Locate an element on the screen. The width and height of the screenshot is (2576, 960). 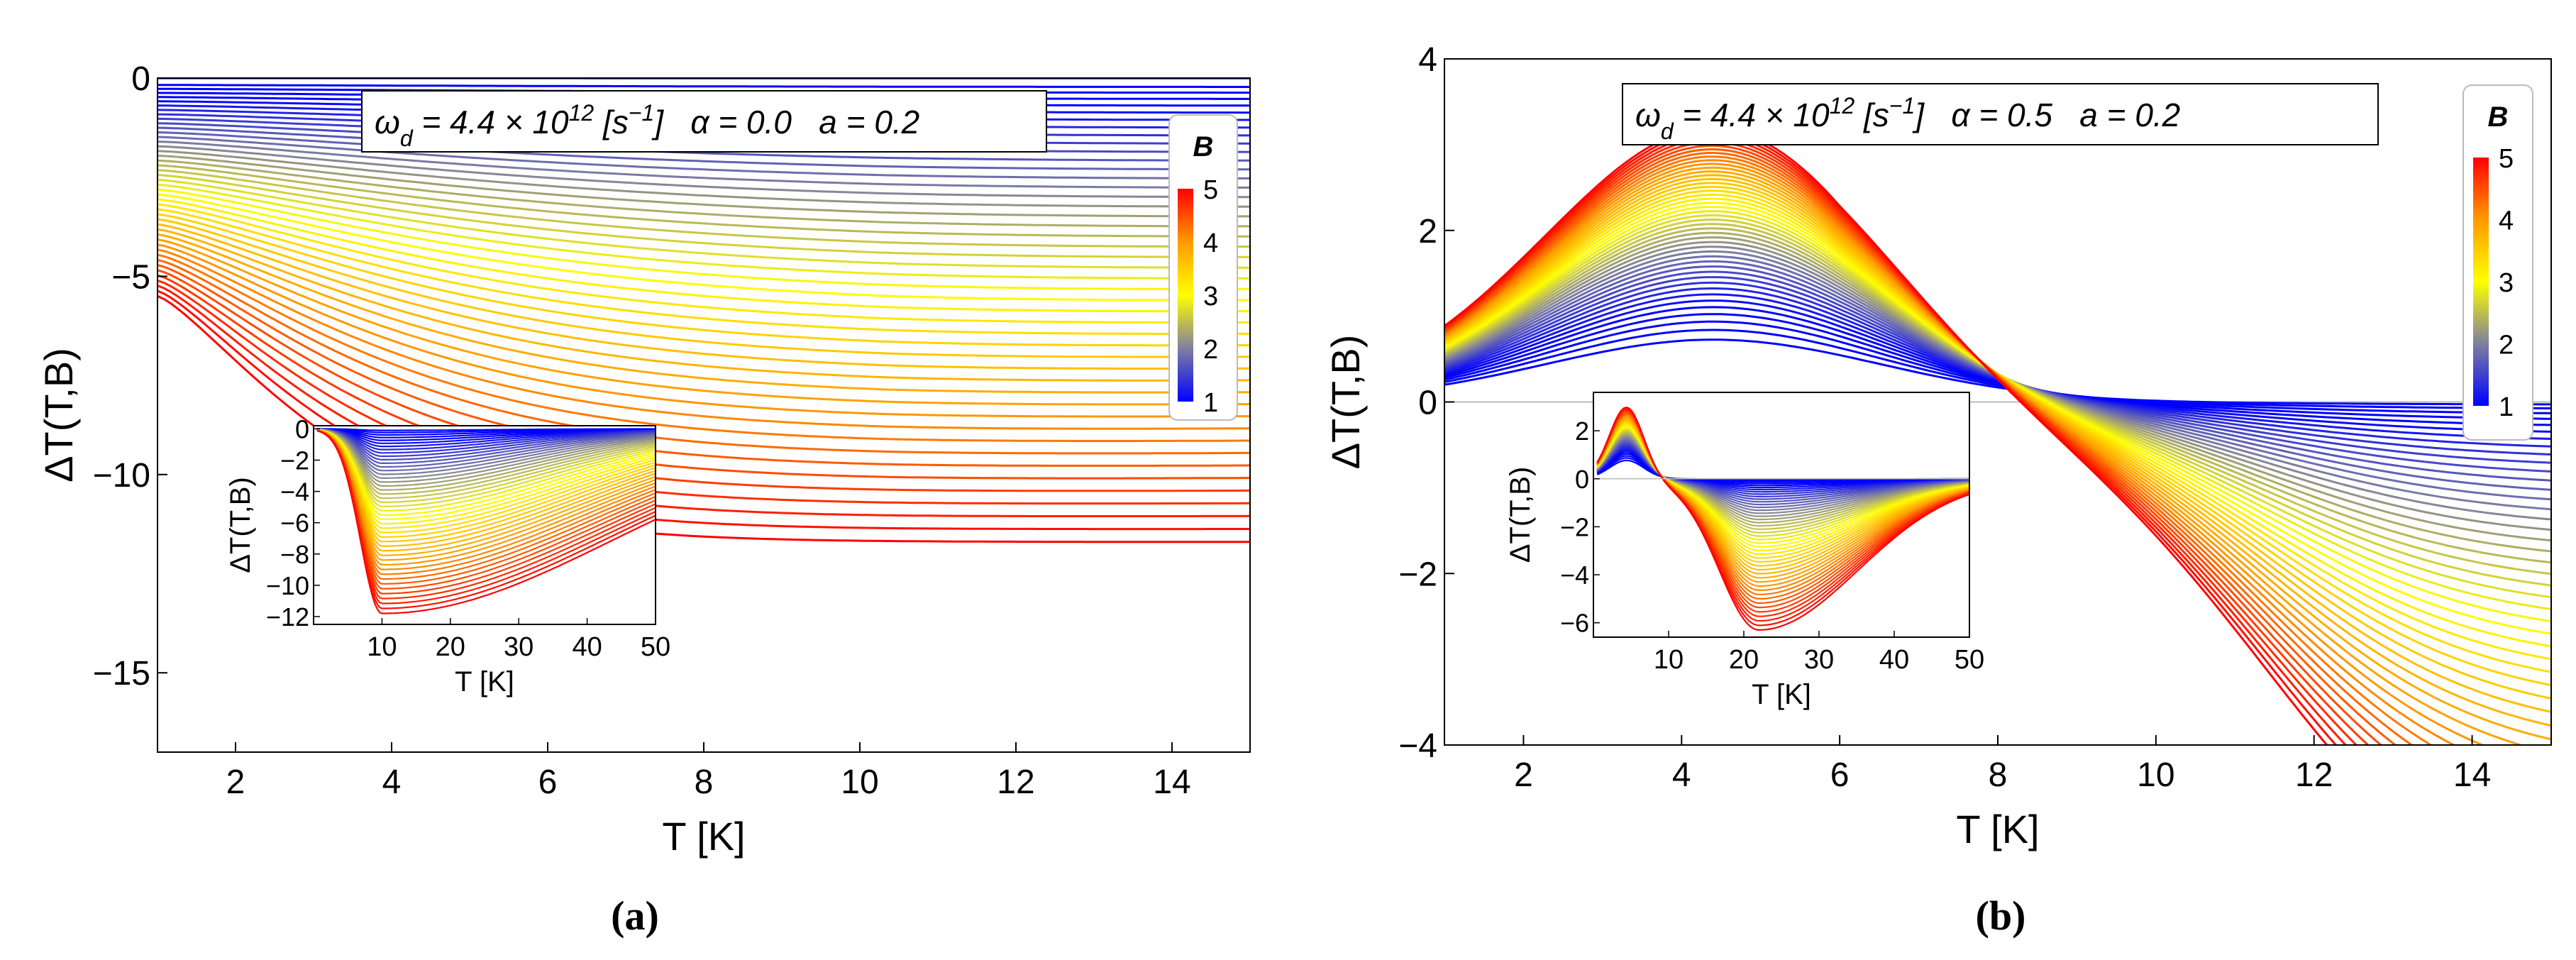
x-tick-label: 14 is located at coordinates (2472, 775).